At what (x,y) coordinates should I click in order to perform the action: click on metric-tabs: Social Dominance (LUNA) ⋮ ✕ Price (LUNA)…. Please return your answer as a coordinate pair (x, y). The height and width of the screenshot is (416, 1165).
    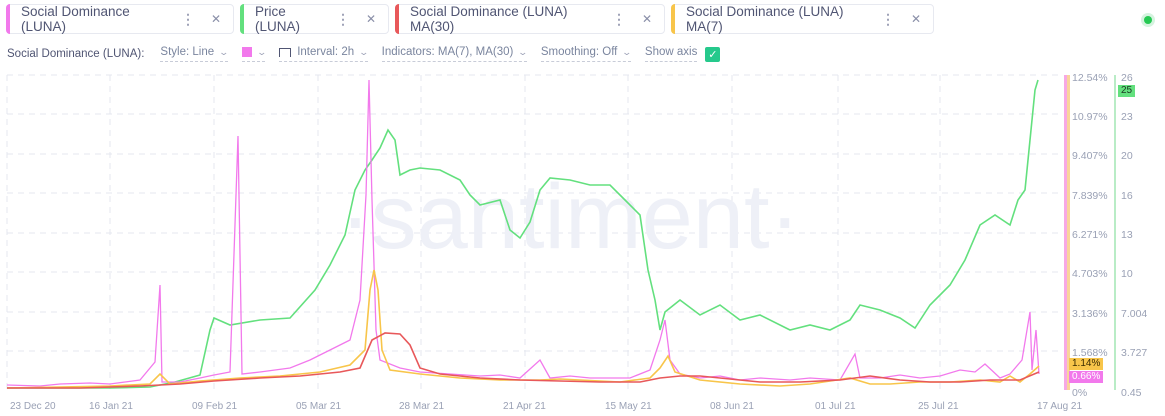
    Looking at the image, I should click on (470, 19).